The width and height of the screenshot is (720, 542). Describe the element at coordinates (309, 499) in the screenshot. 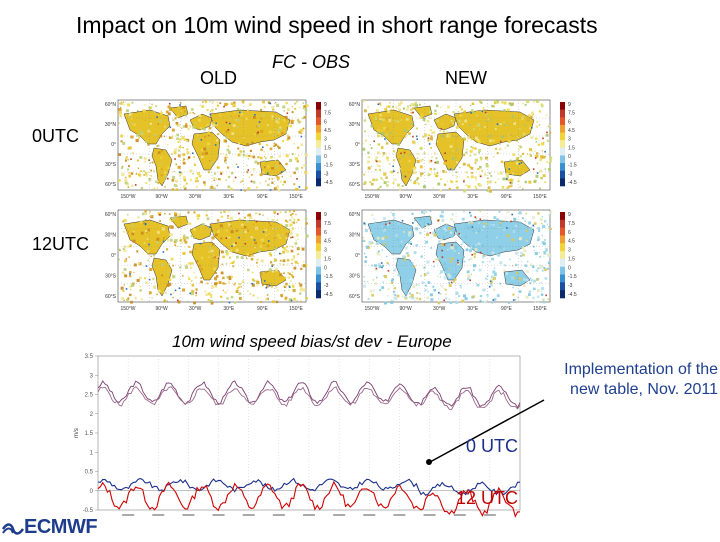

I see `series-bias-12utc` at that location.